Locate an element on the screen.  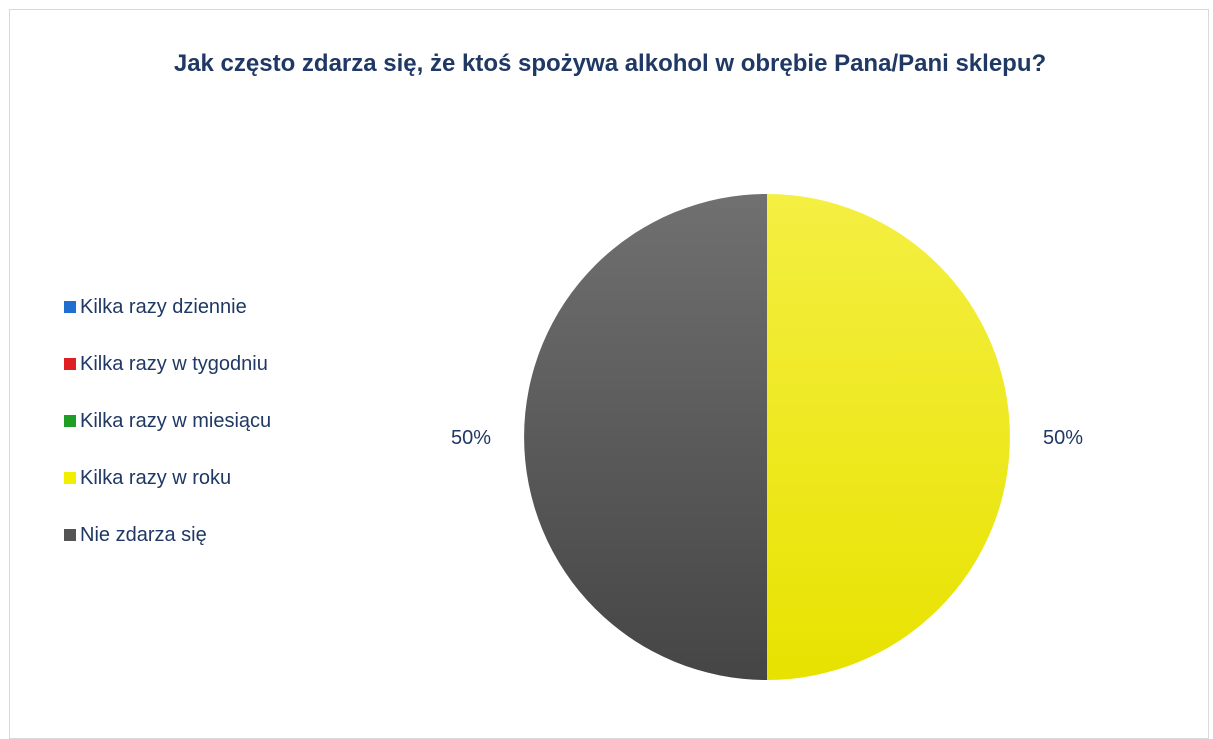
legend-item-kilka-razy-w-tygodniu: Kilka razy w tygodniu is located at coordinates (214, 363).